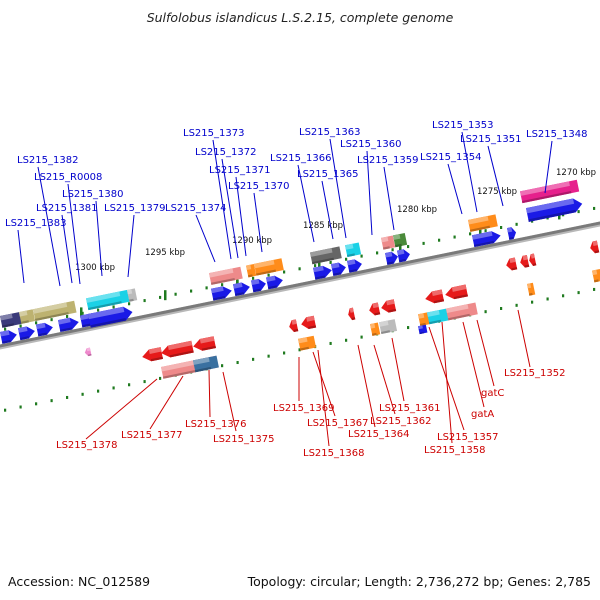 The width and height of the screenshot is (600, 600). What do you see at coordinates (239, 170) in the screenshot?
I see `feature-label-forward: LS215_1371` at bounding box center [239, 170].